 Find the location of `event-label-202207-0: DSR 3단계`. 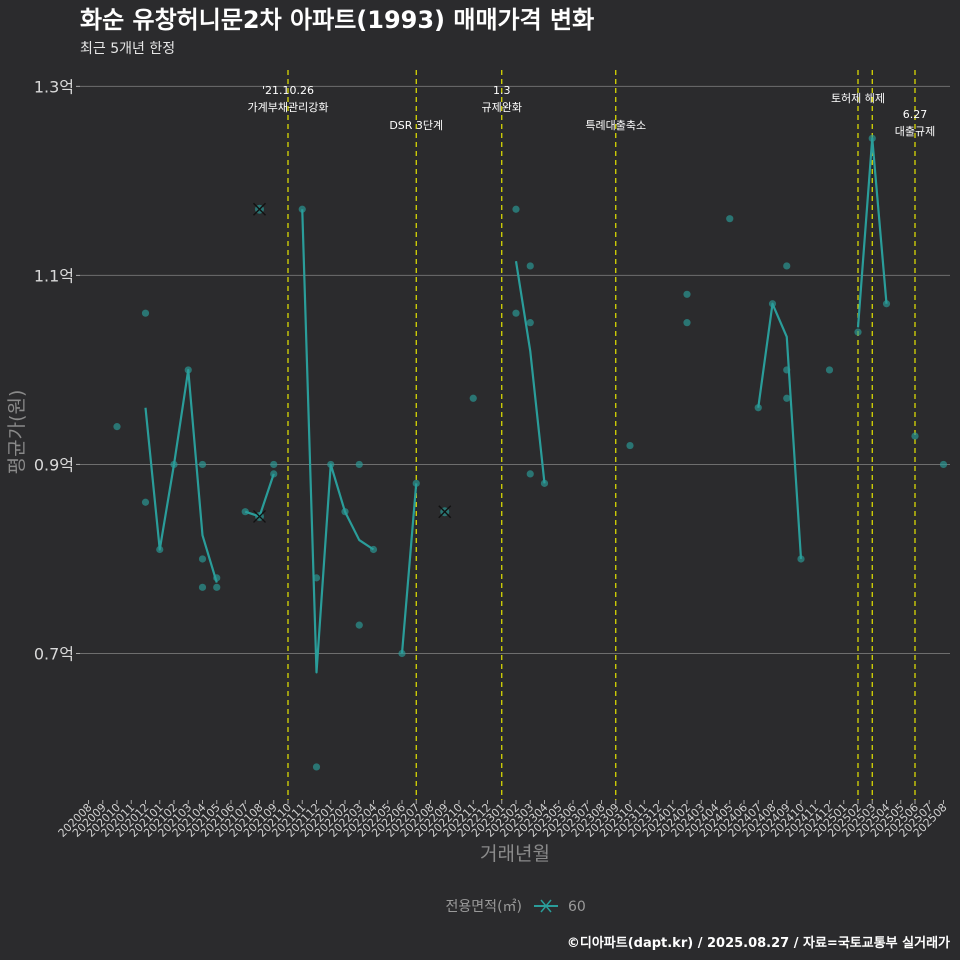

event-label-202207-0: DSR 3단계 is located at coordinates (416, 125).